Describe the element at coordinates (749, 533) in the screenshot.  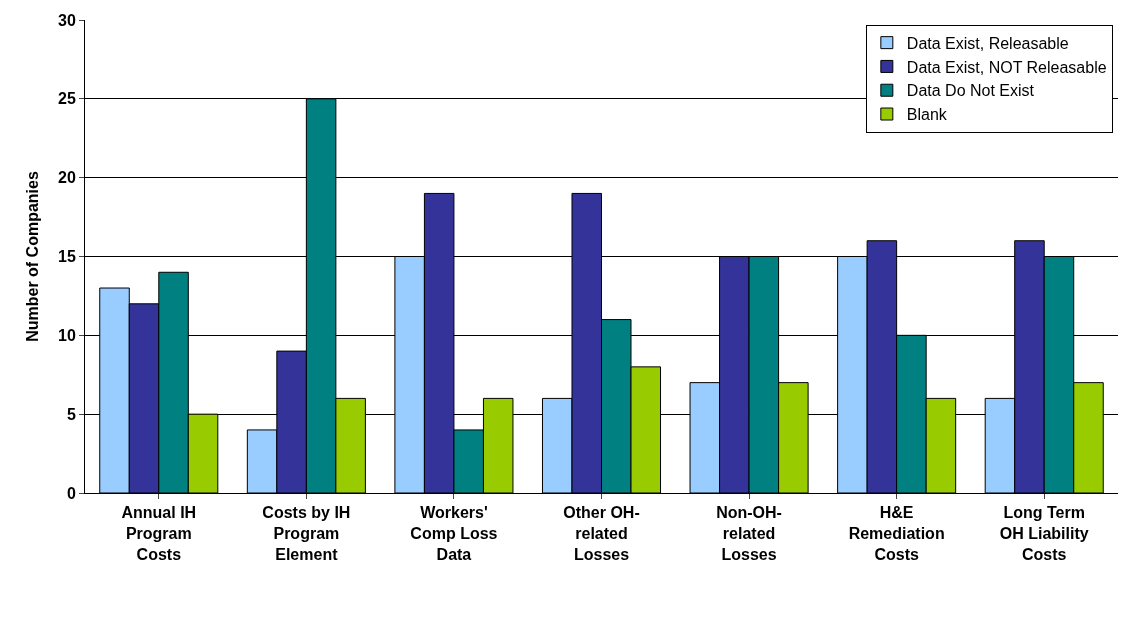
I see `x-tick-label: Non-OH- related Losses` at that location.